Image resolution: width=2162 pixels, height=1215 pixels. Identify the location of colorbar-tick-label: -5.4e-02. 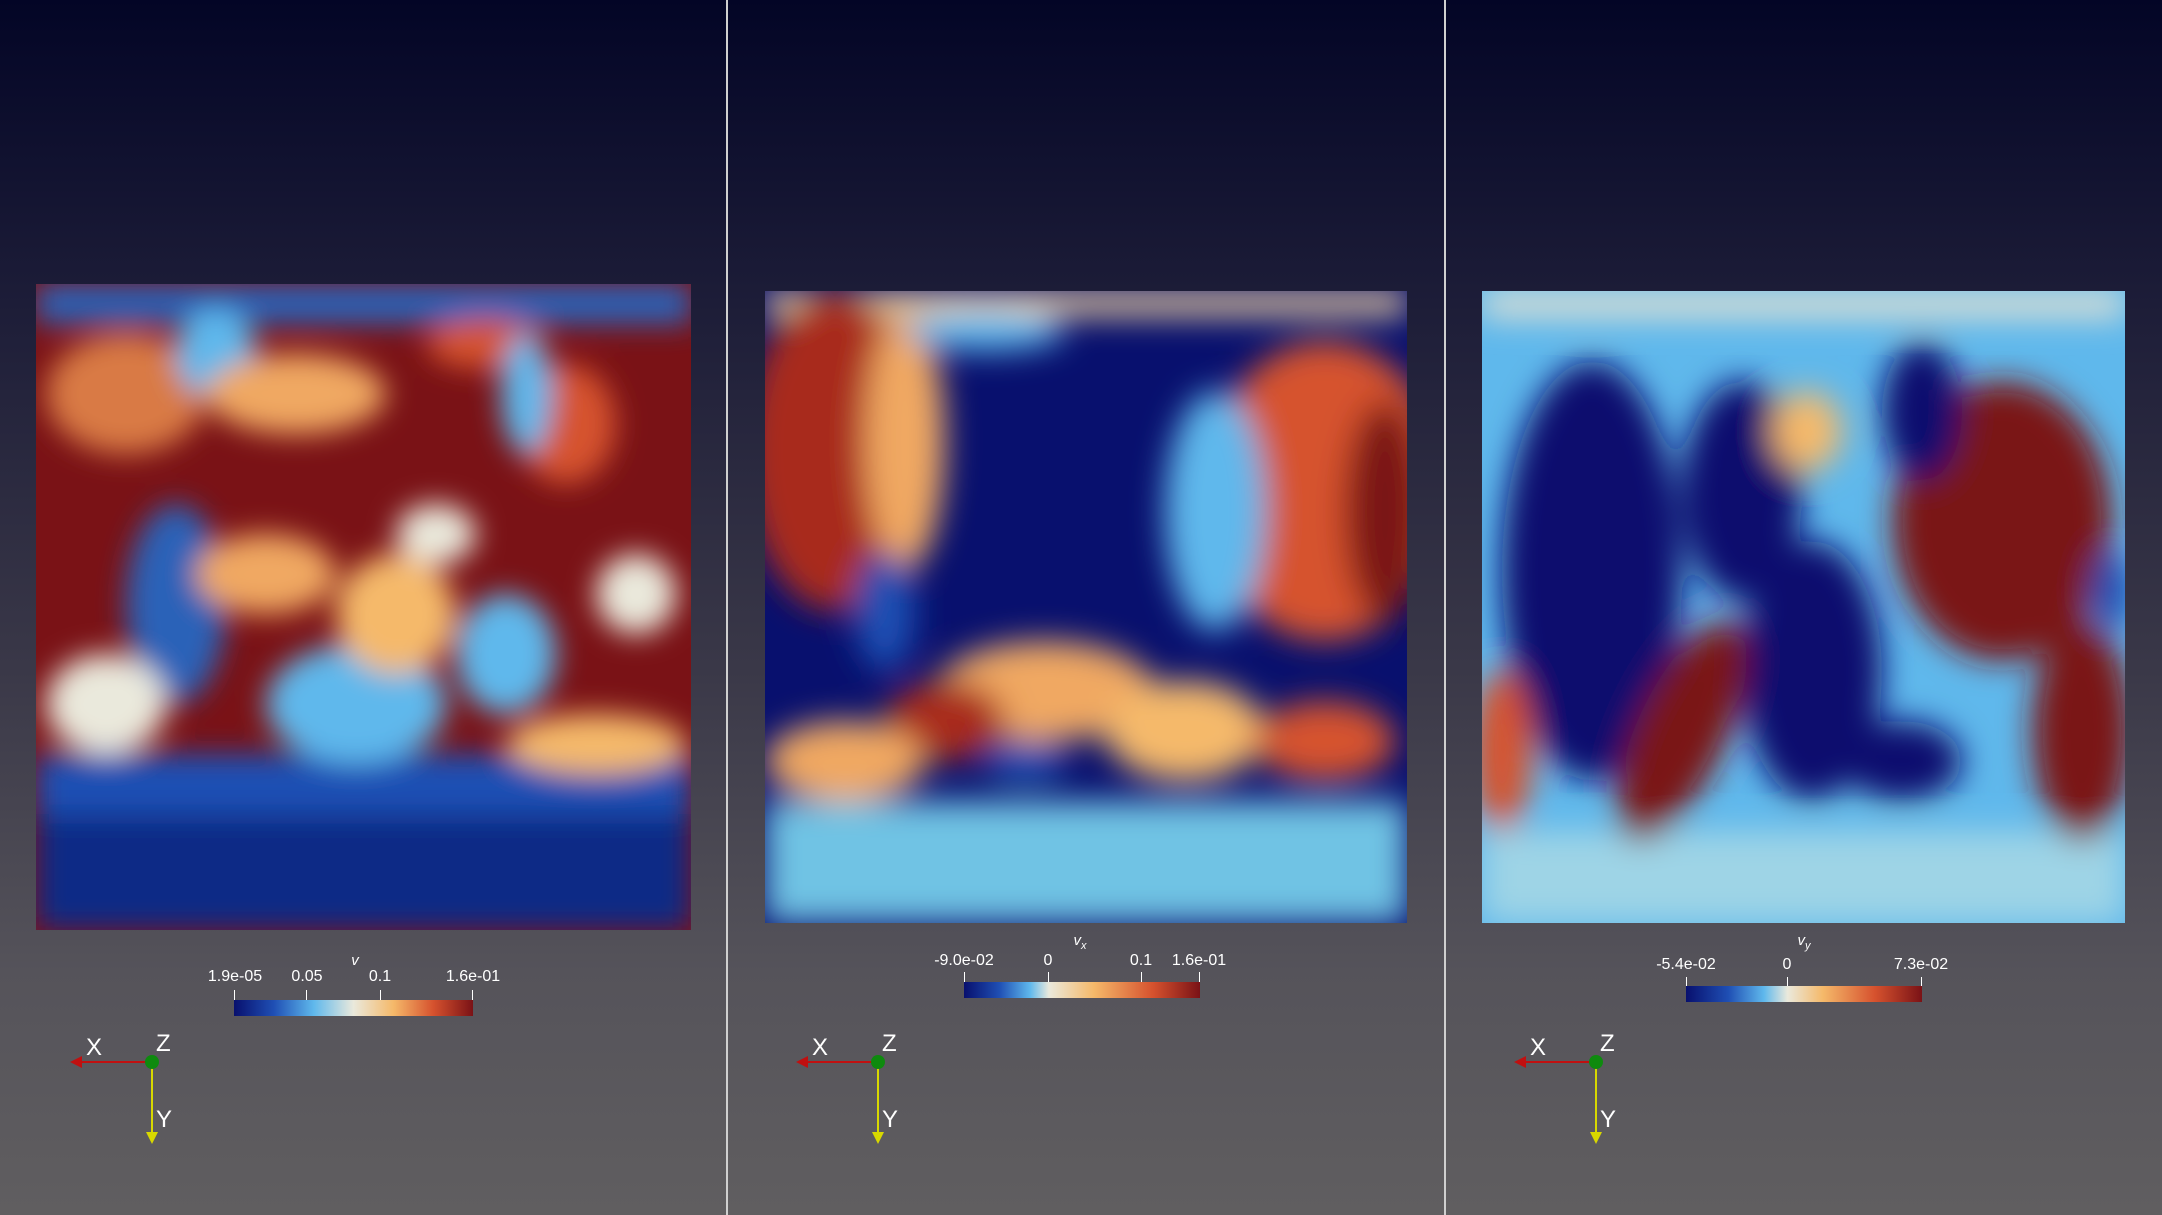
(1686, 964).